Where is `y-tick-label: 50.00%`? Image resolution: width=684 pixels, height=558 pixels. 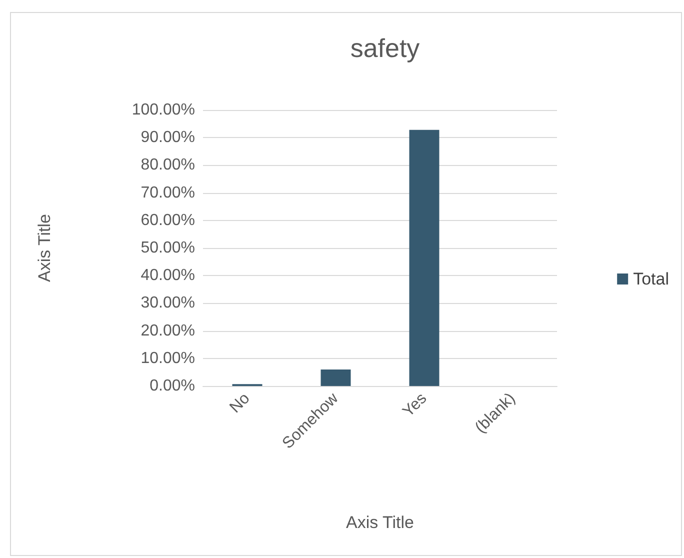 y-tick-label: 50.00% is located at coordinates (167, 248).